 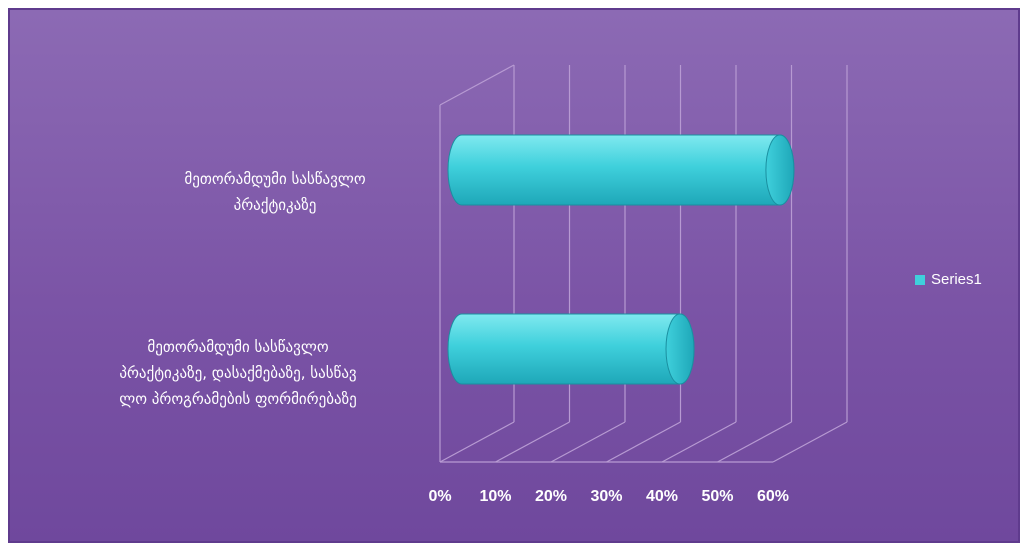 What do you see at coordinates (717, 496) in the screenshot?
I see `x-tick-label-5: 50%` at bounding box center [717, 496].